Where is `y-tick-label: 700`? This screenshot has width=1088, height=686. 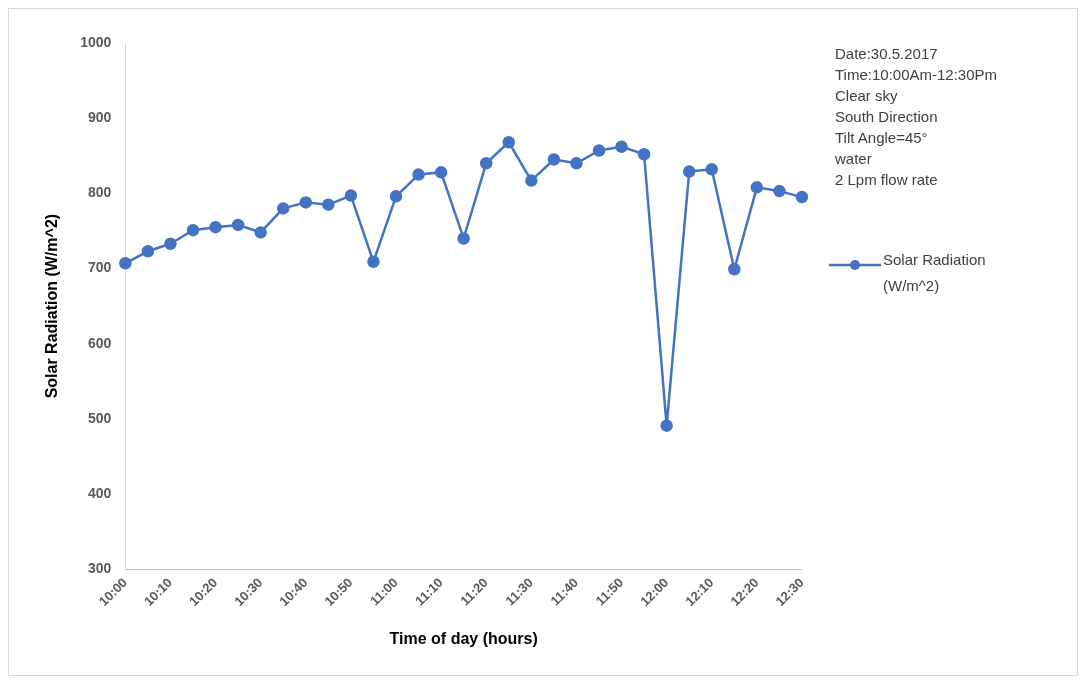
y-tick-label: 700 is located at coordinates (99, 267).